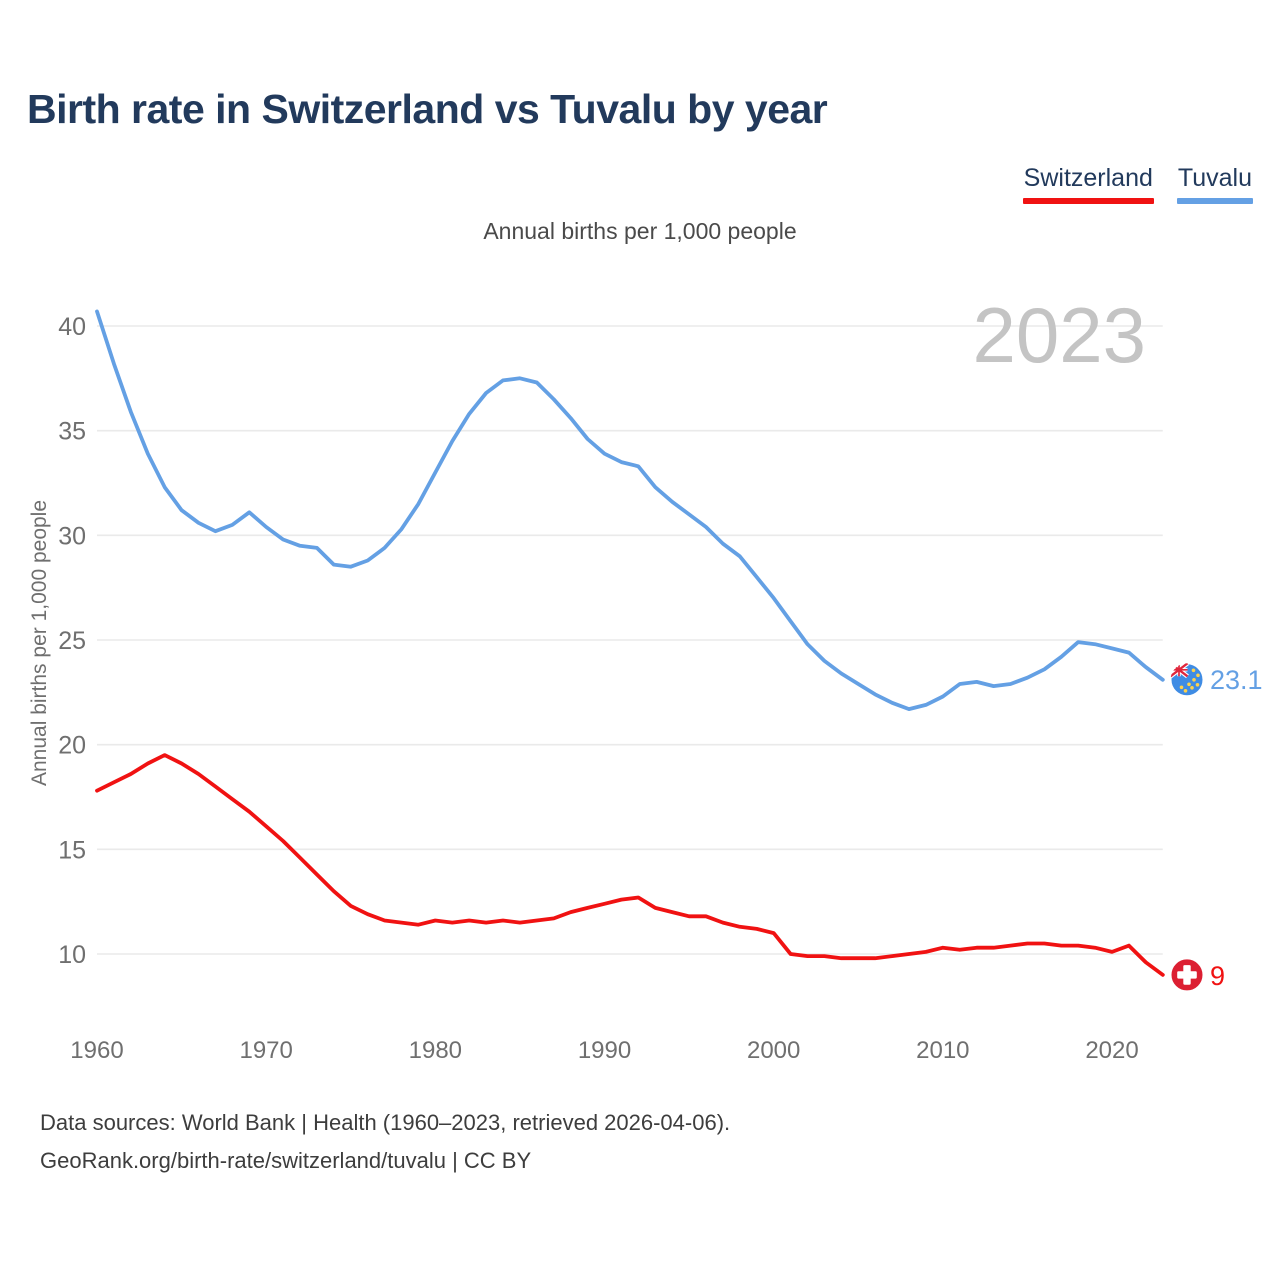  Describe the element at coordinates (1059, 335) in the screenshot. I see `watermark-year: 2023` at that location.